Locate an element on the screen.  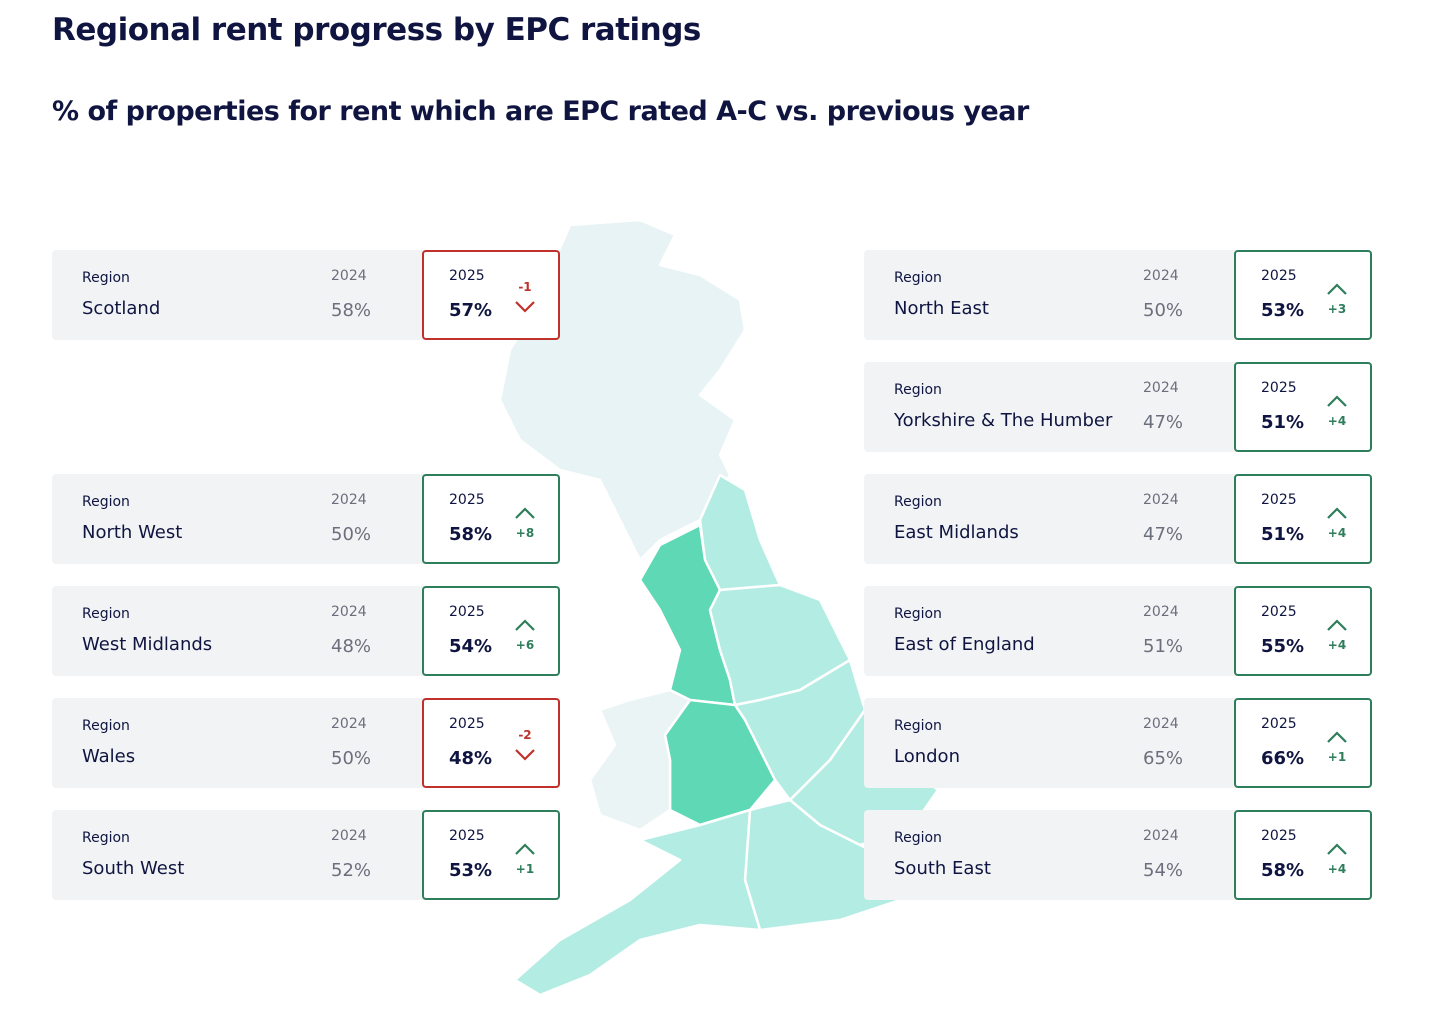
region-card: Region East Midlands 2024 47% 2025 51% +4 is located at coordinates (1118, 519).